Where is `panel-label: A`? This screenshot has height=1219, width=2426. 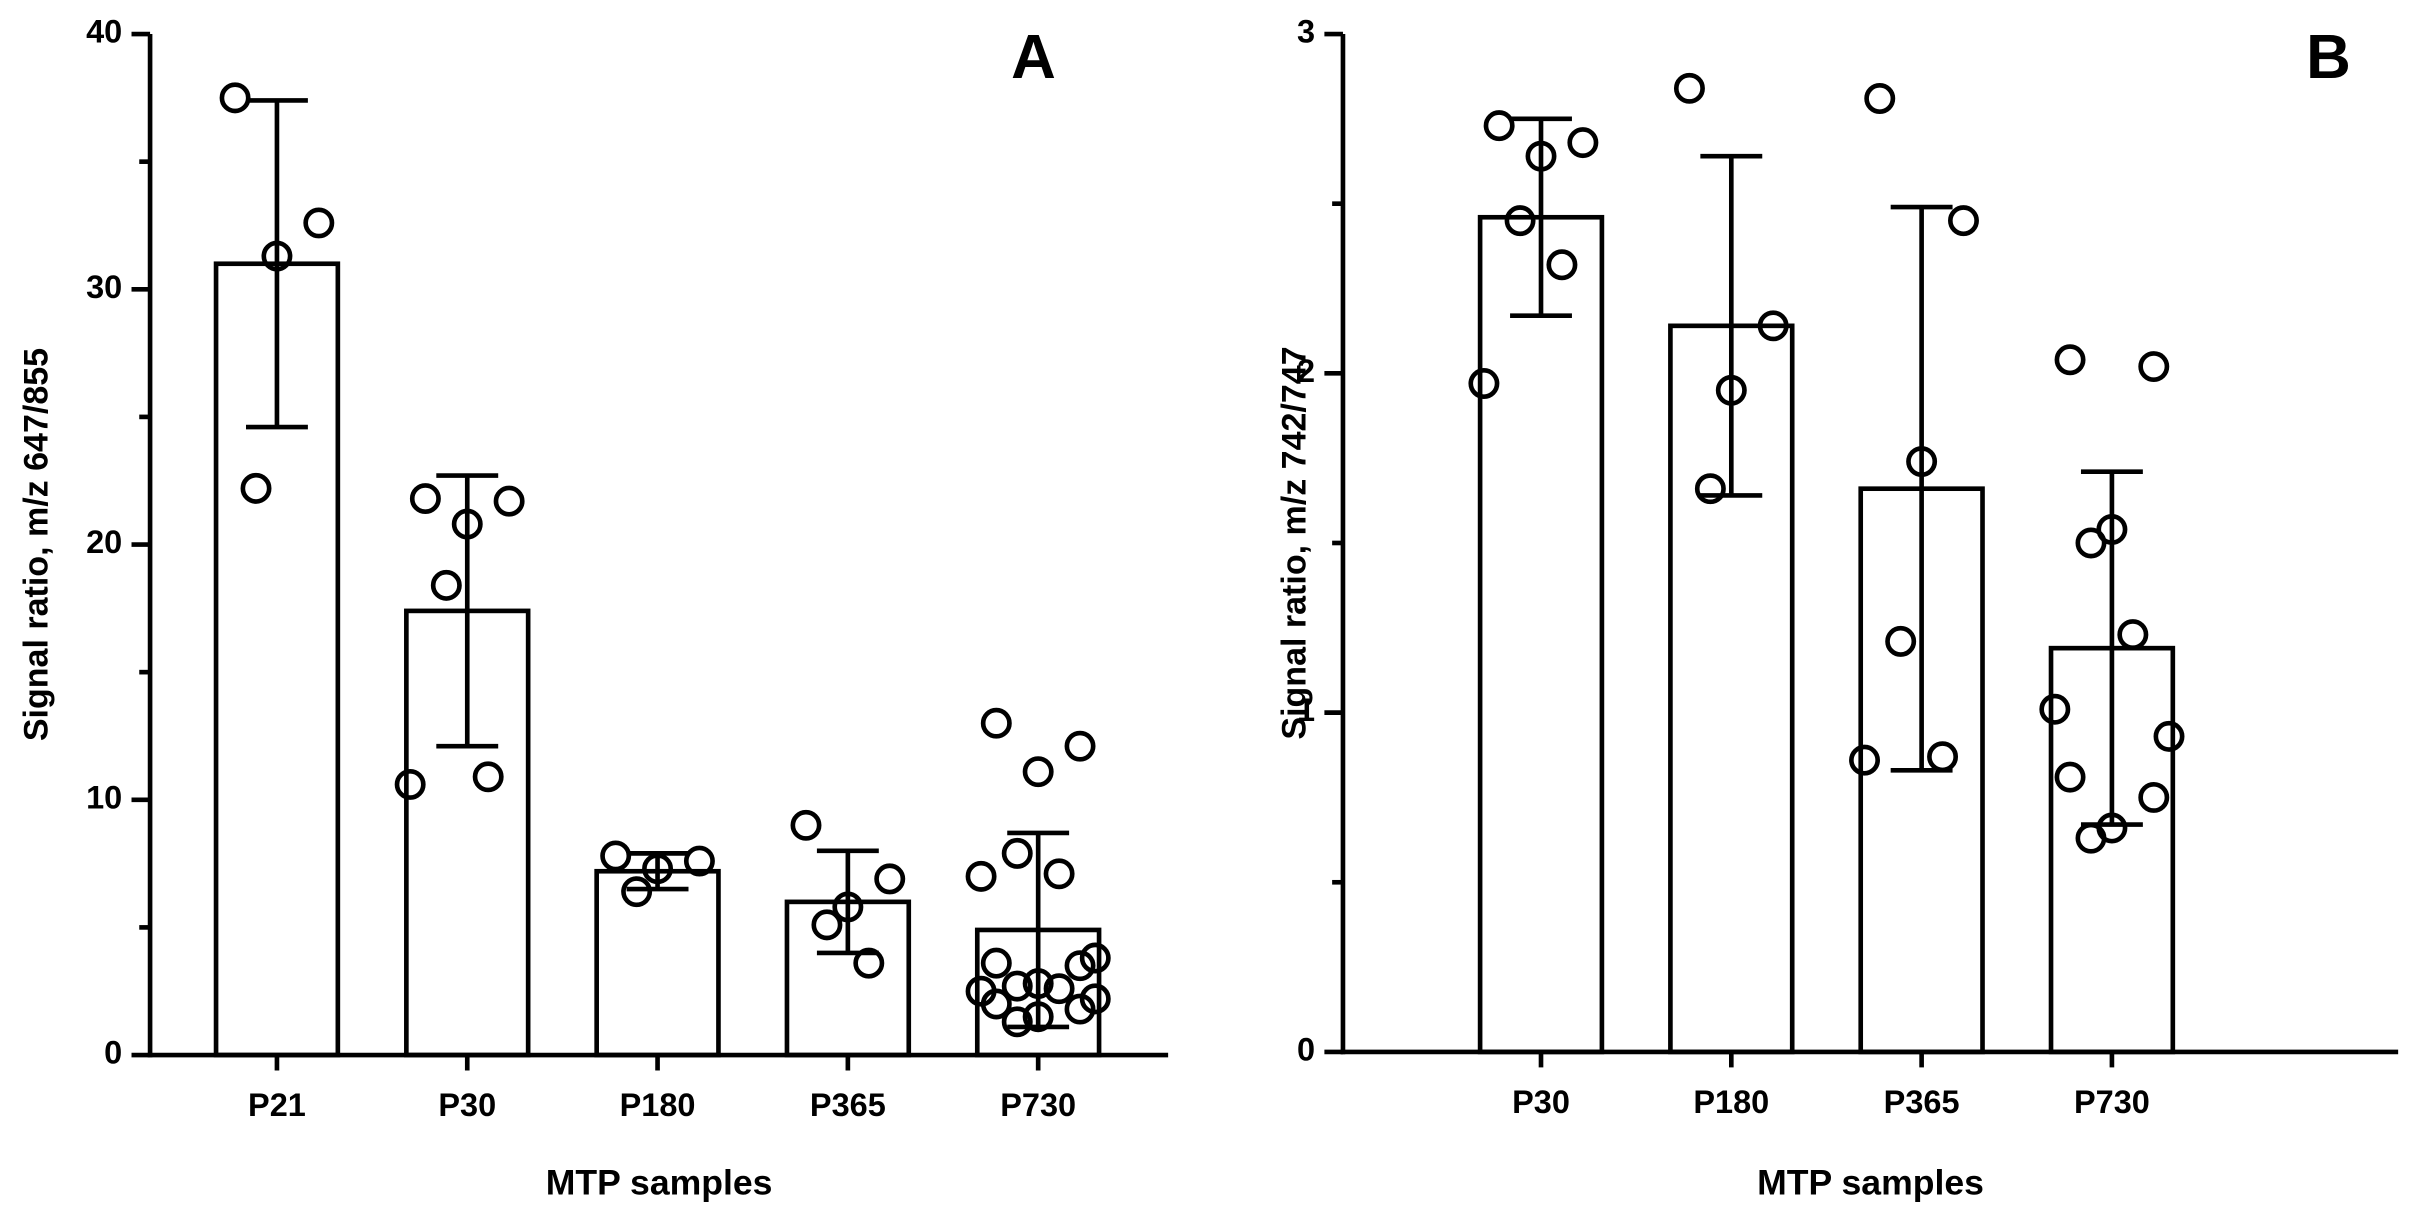 panel-label: A is located at coordinates (1033, 57).